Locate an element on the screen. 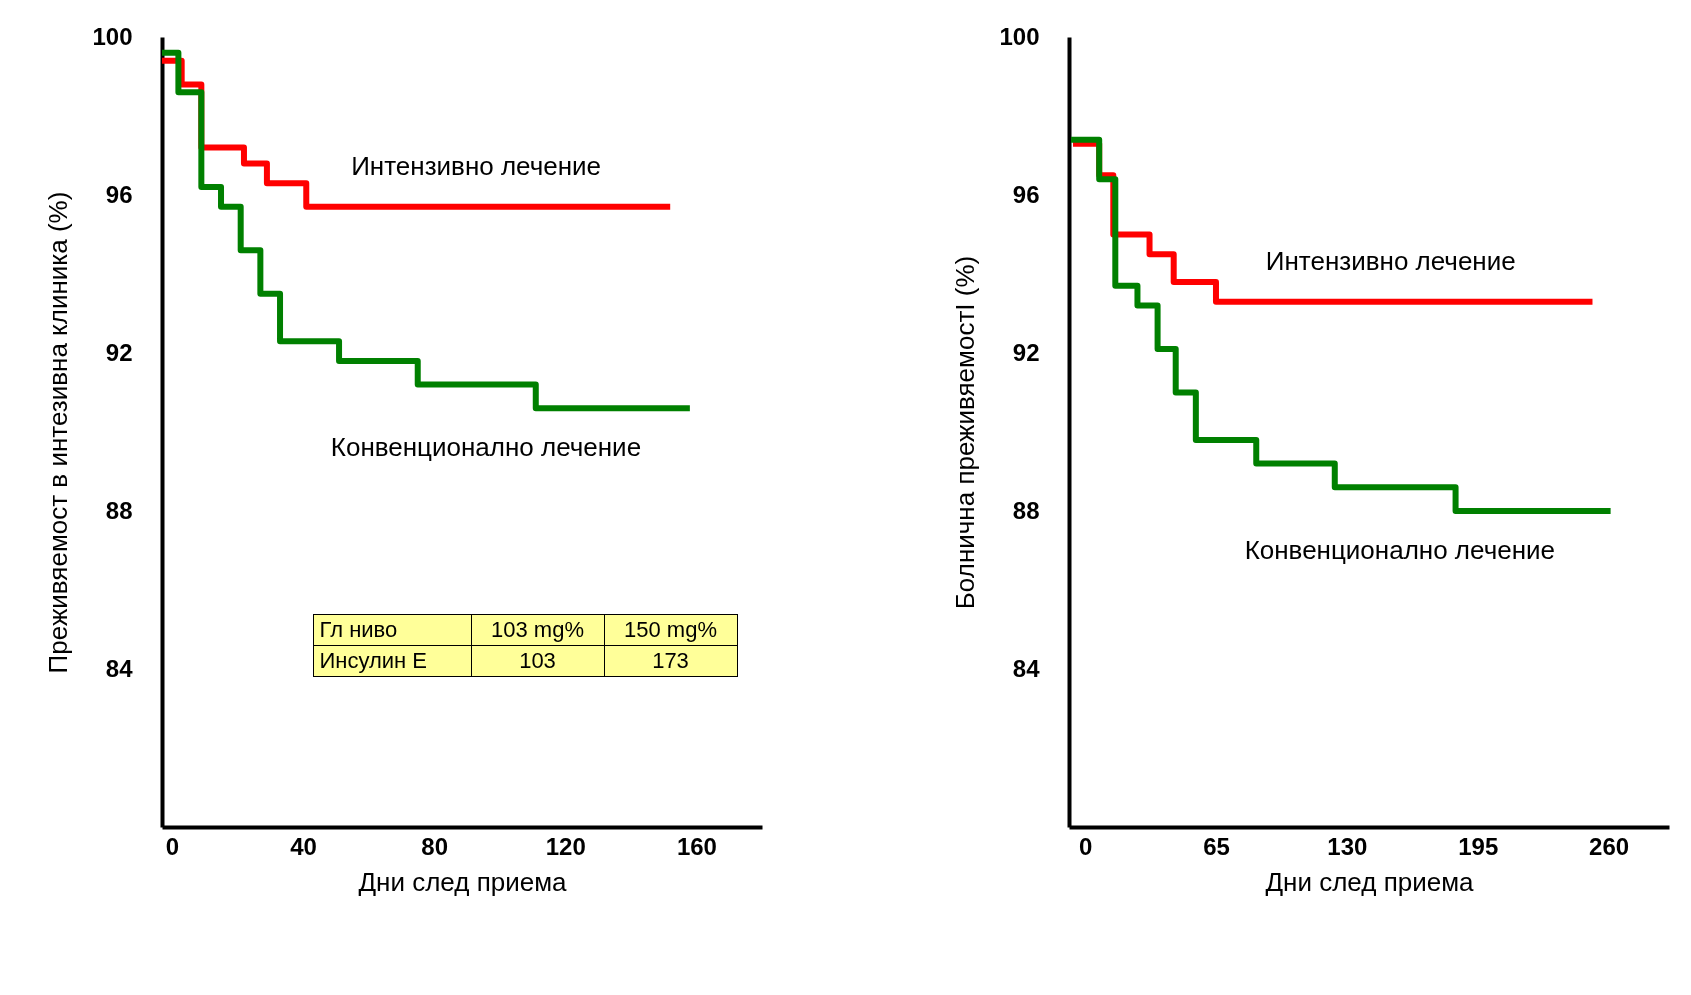 The width and height of the screenshot is (1691, 995). annotation: Инсулин Е is located at coordinates (392, 661).